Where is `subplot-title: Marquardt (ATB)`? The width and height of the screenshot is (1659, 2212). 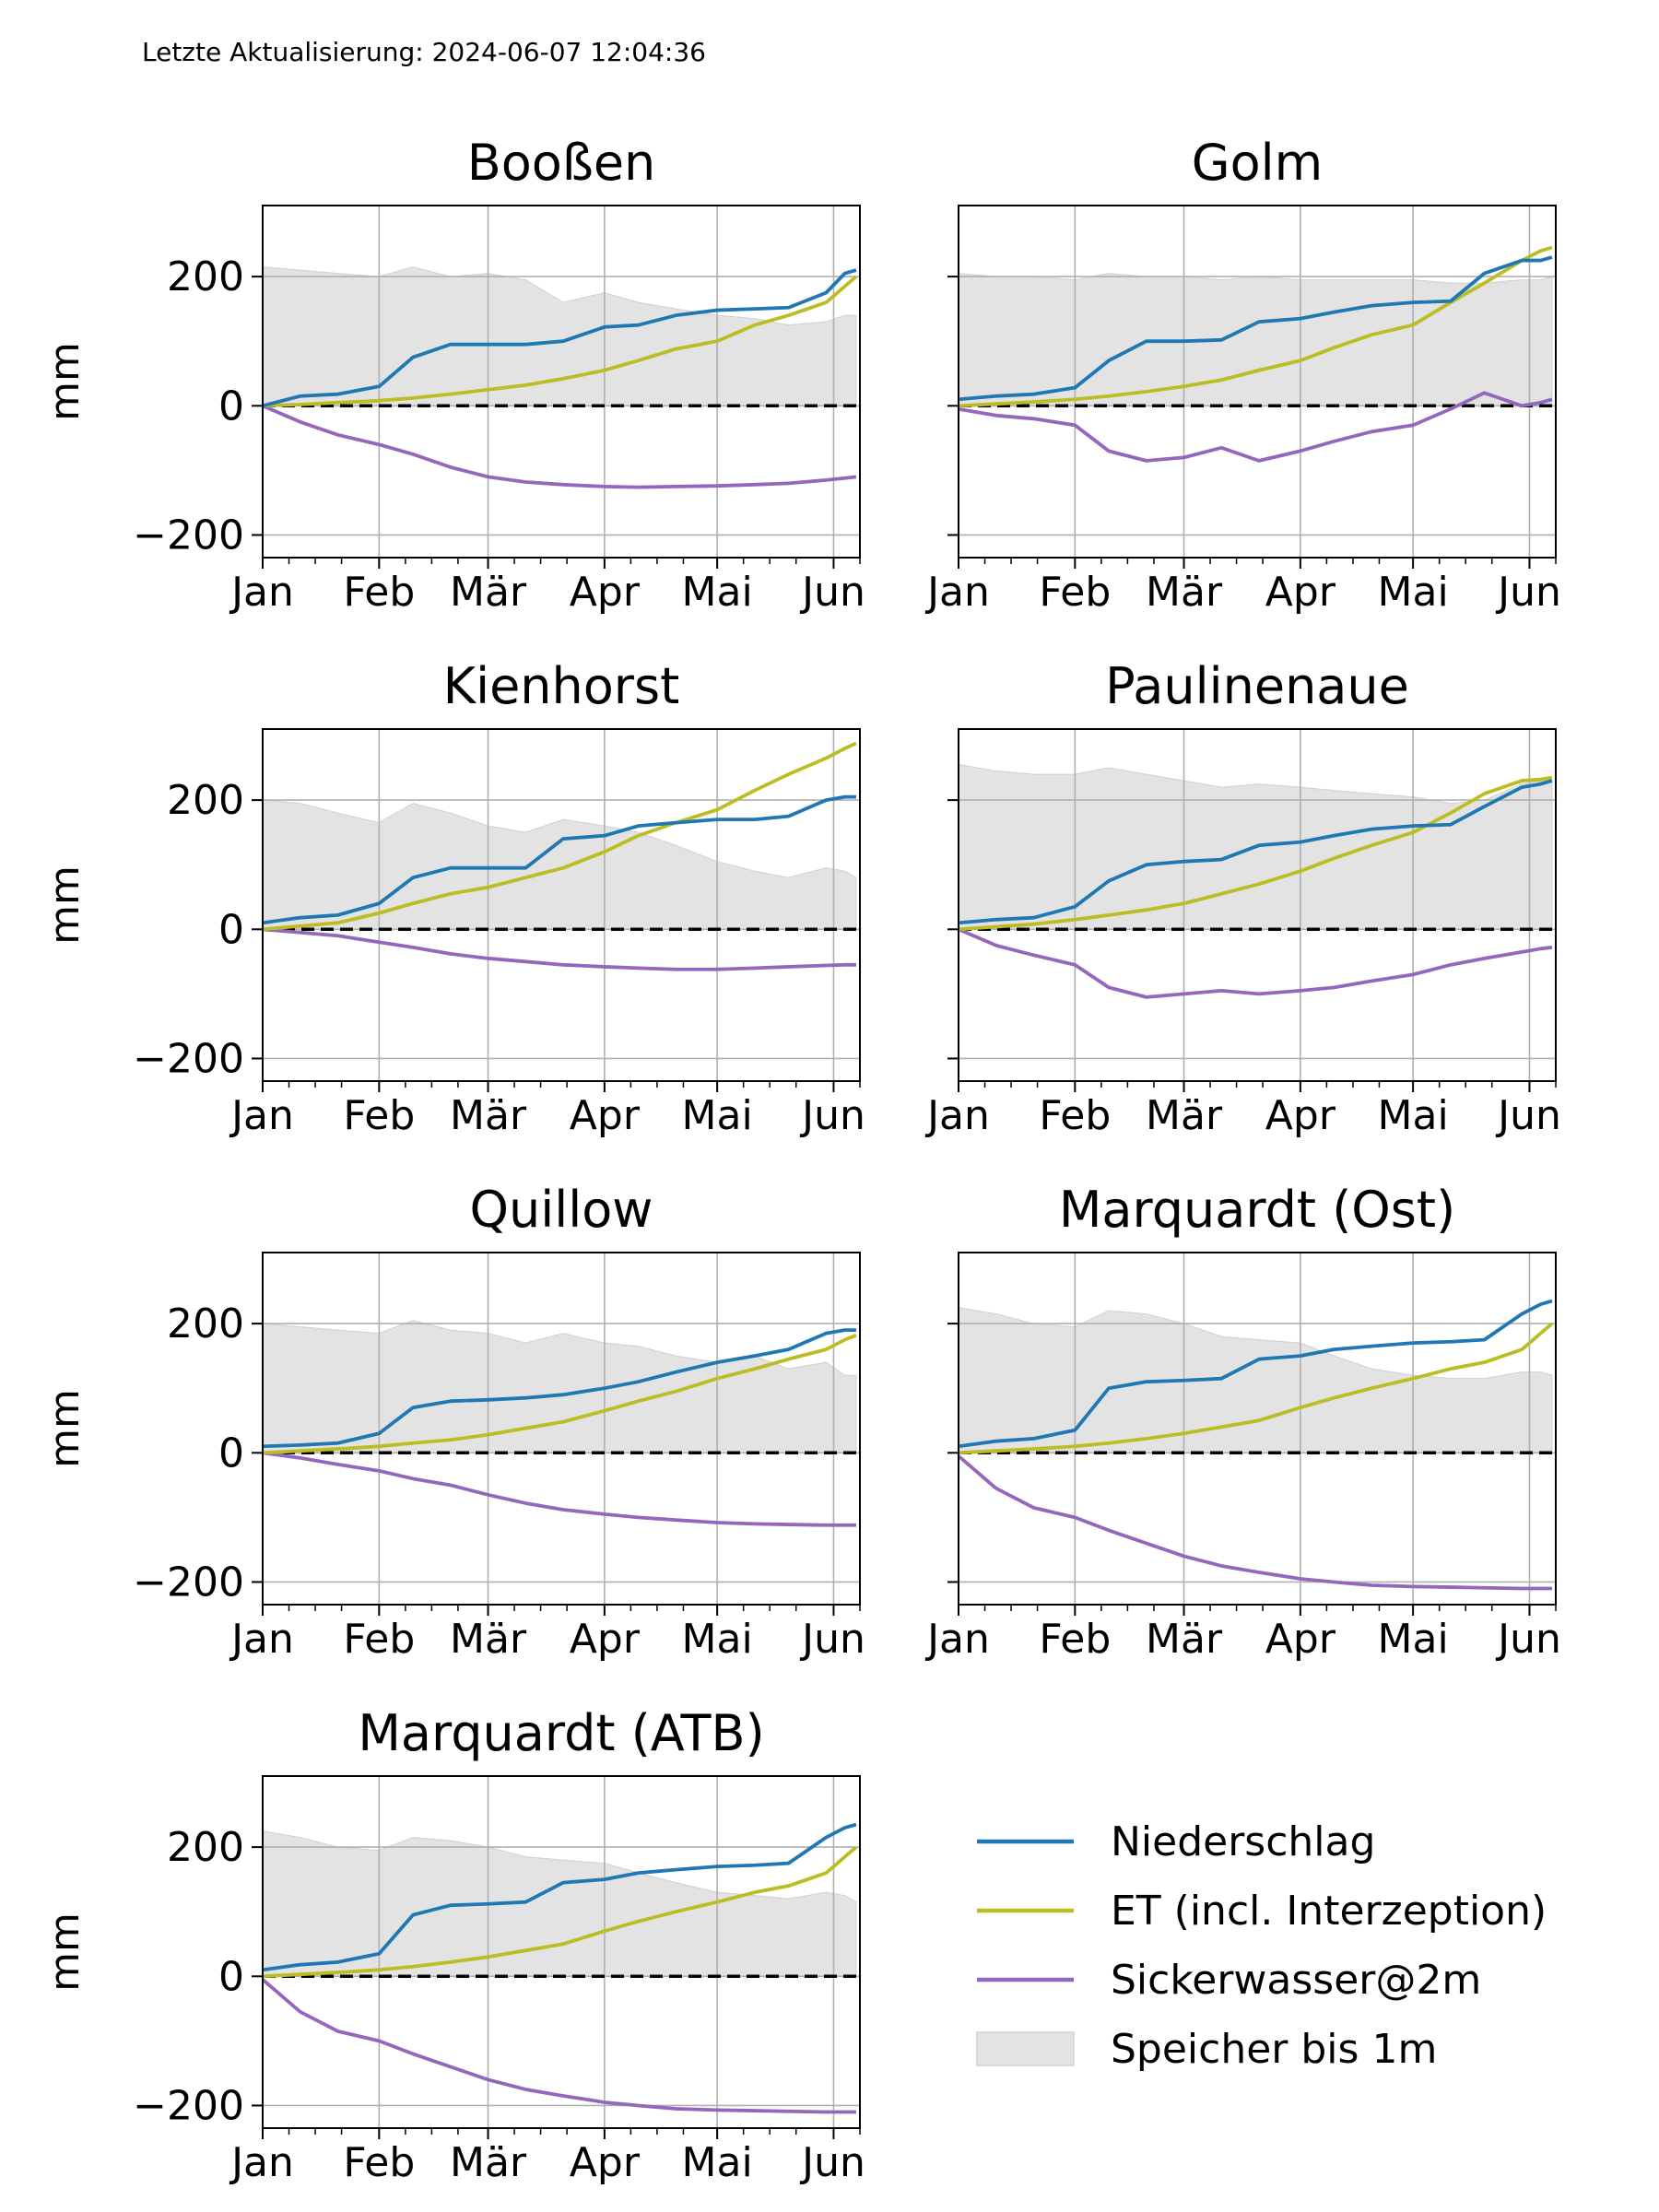
subplot-title: Marquardt (ATB) is located at coordinates (561, 1733).